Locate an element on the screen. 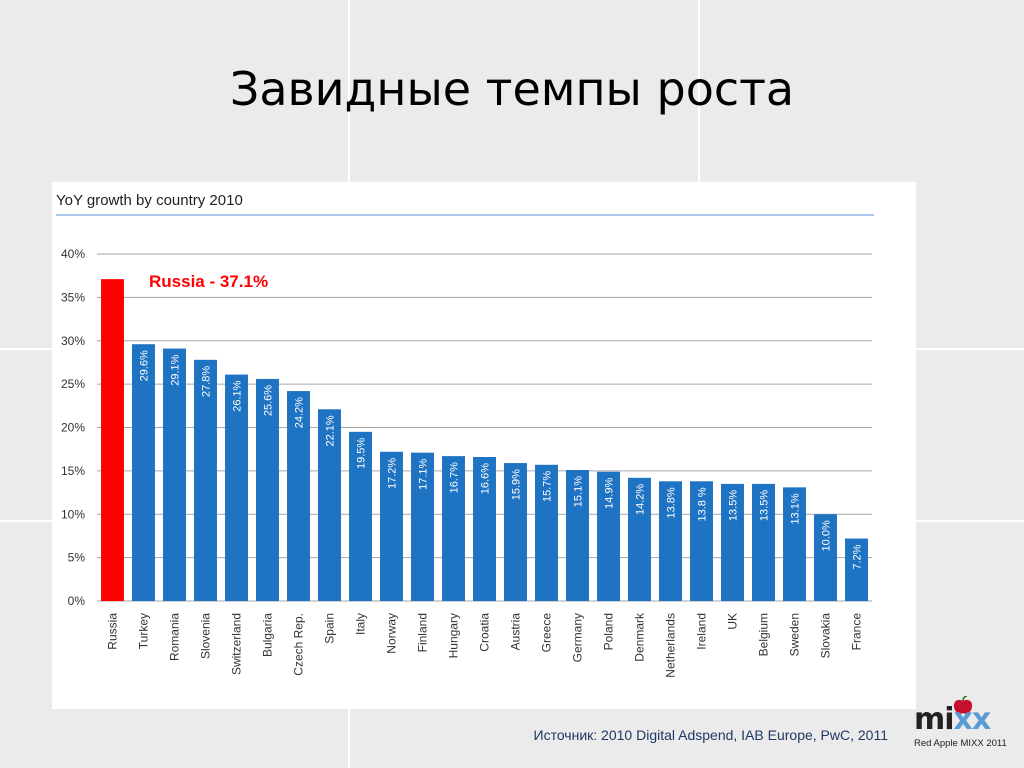  y-tick-label: 15% is located at coordinates (73, 471).